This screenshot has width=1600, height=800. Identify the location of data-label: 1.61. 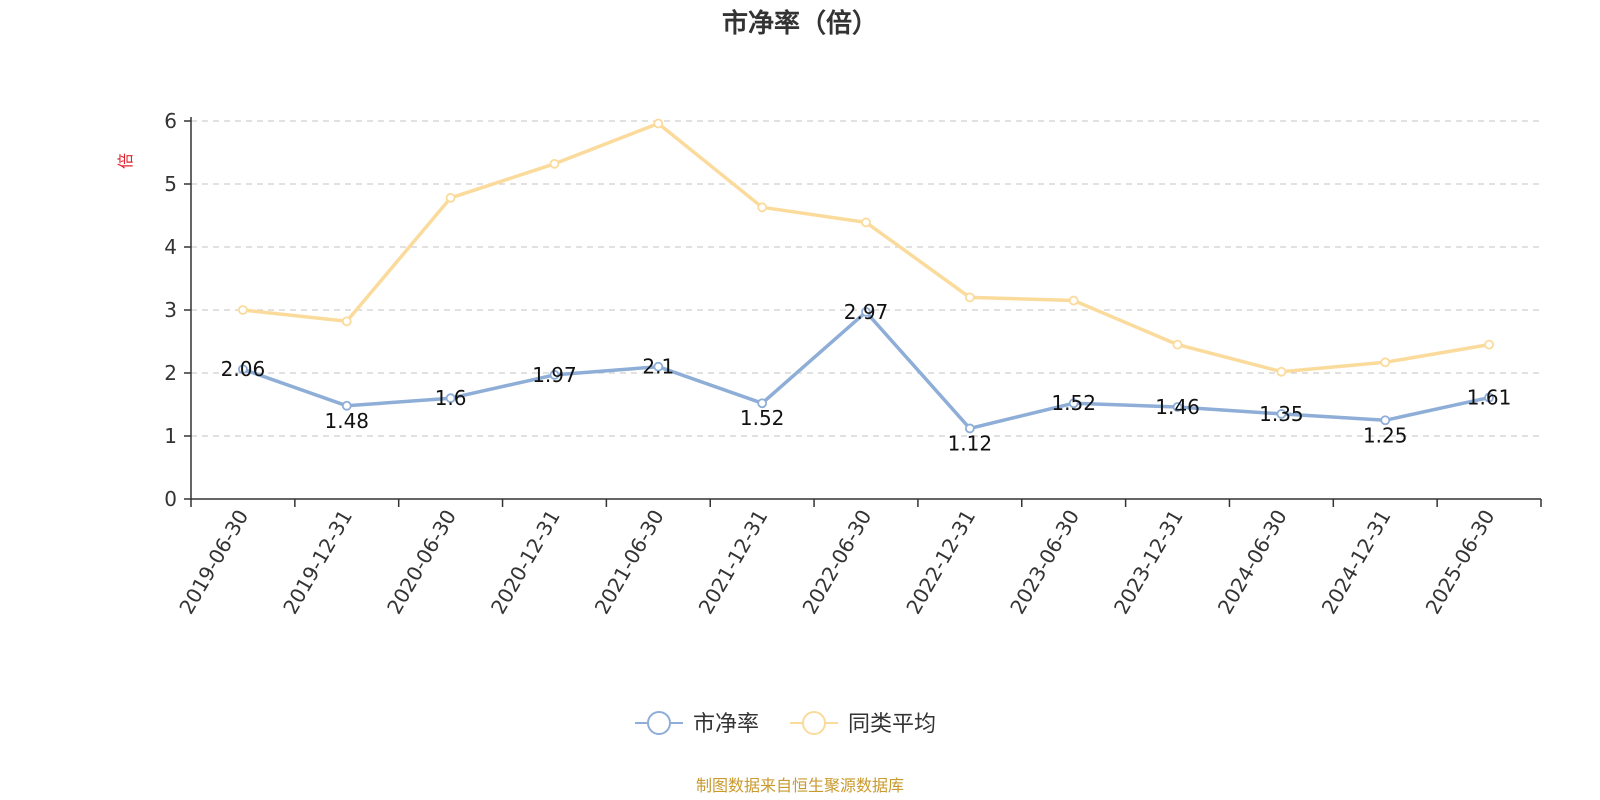
(1489, 398).